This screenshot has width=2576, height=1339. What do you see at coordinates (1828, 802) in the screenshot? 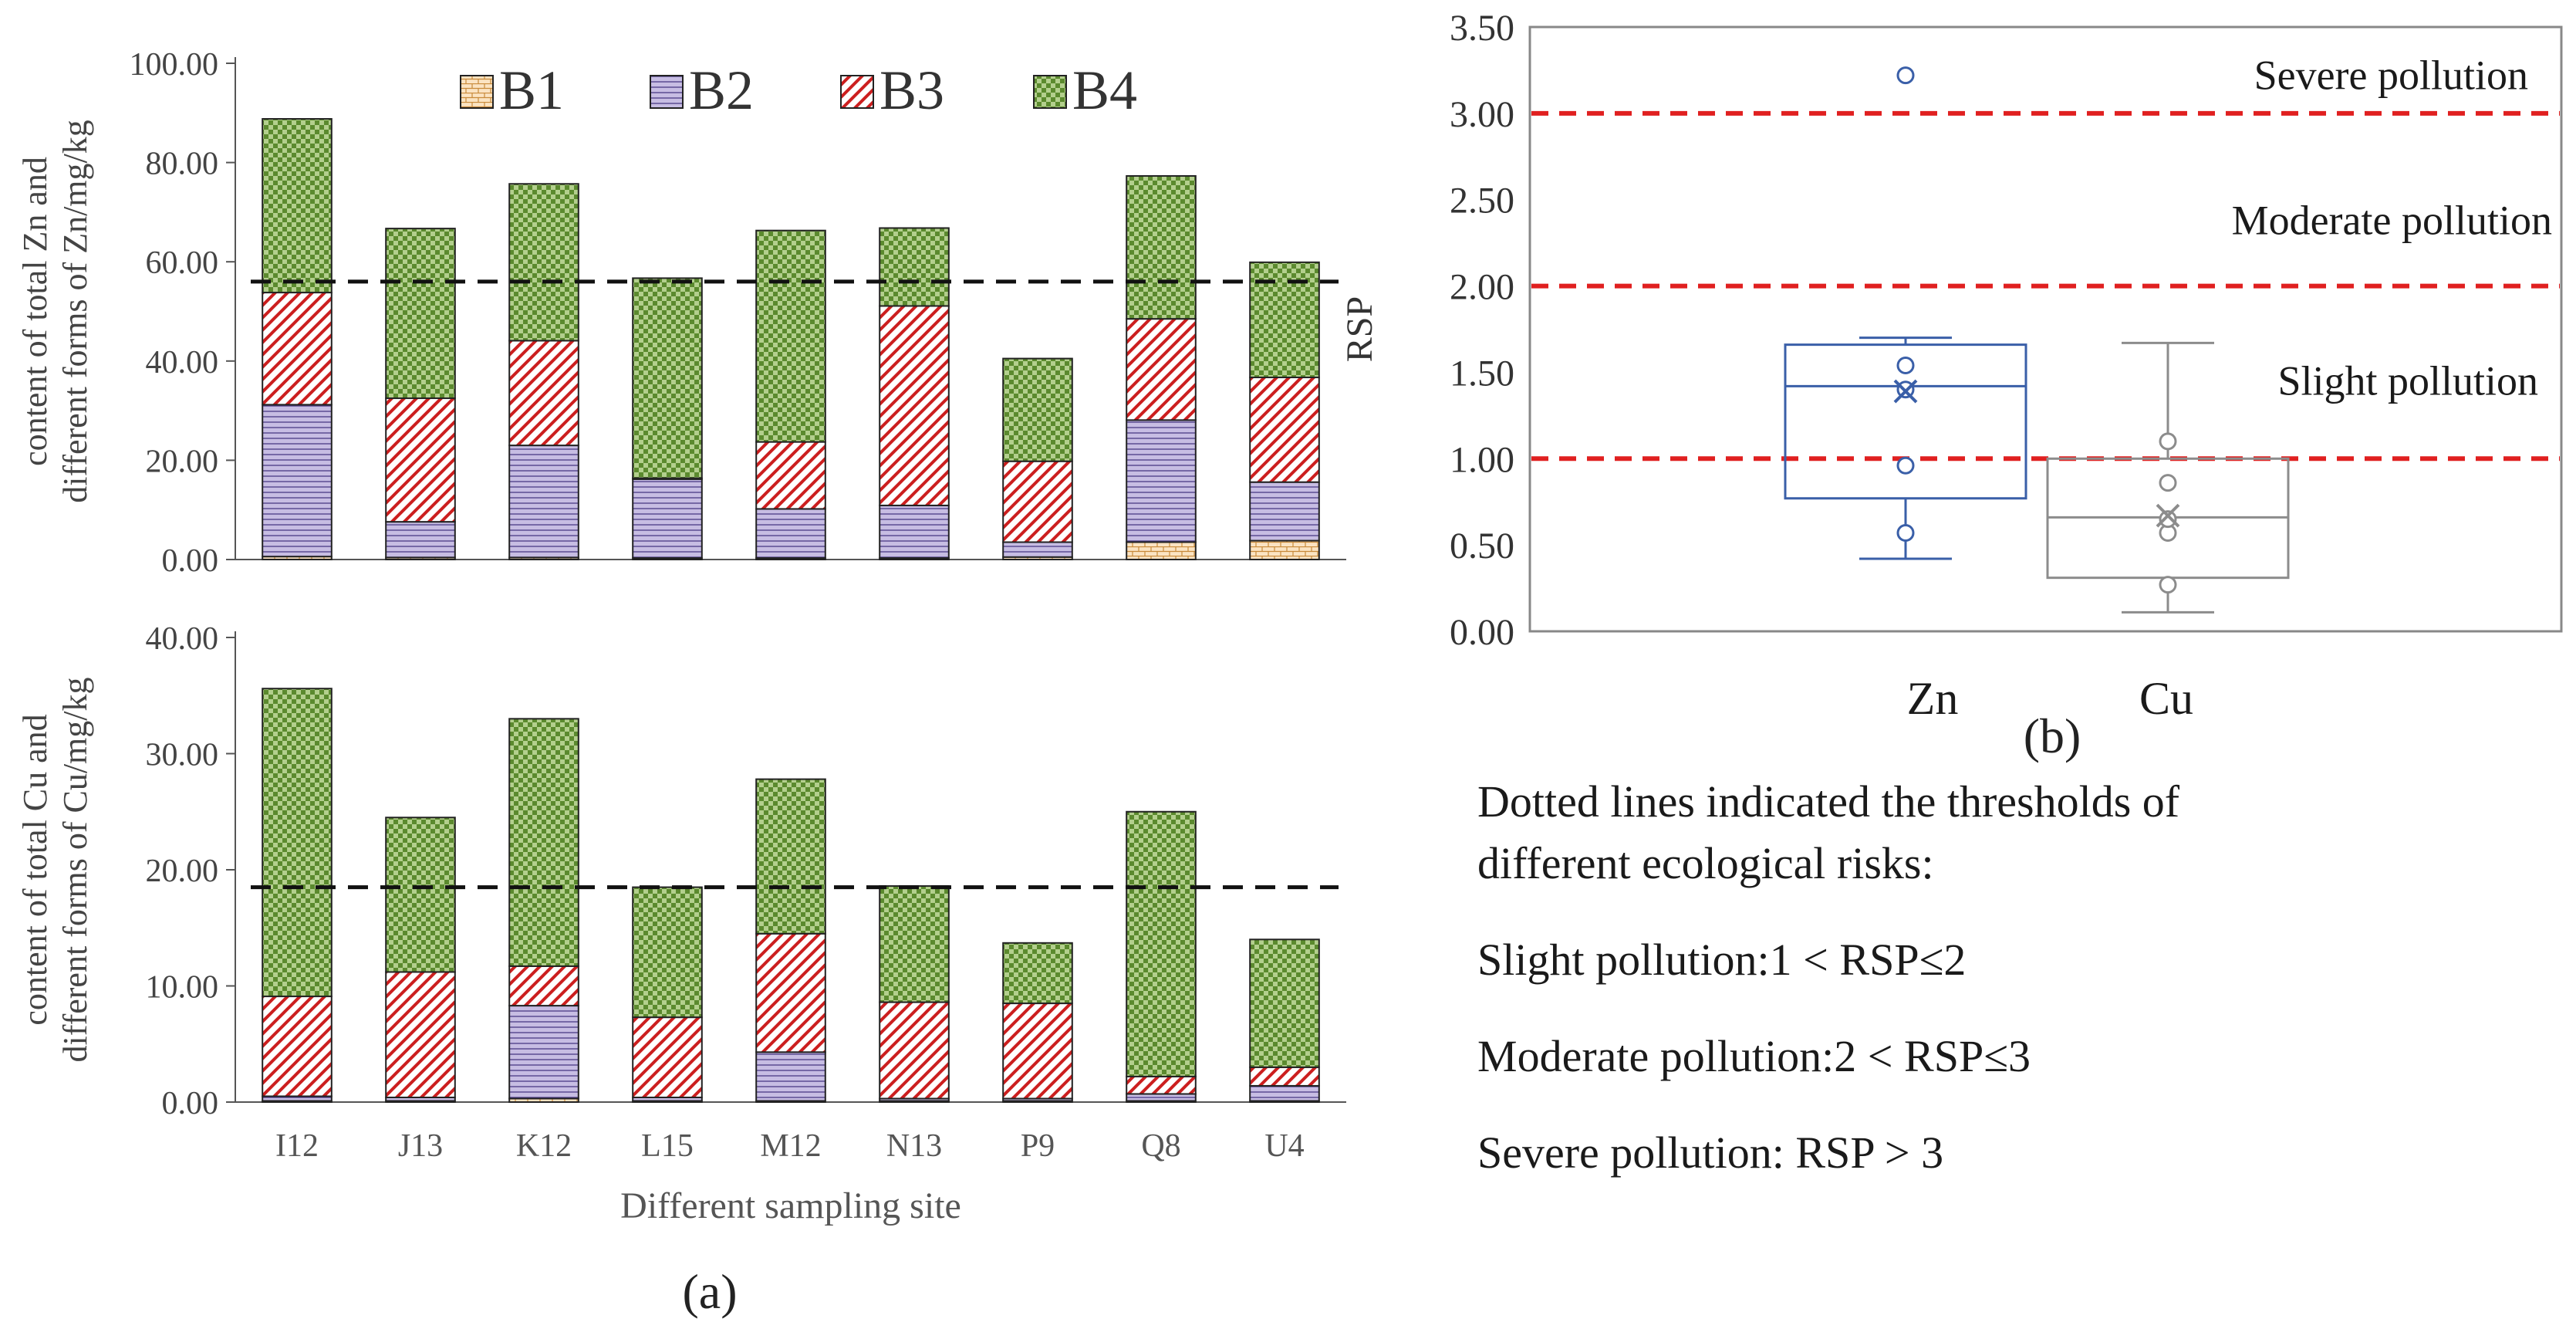
I see `note-line-1: Dotted lines indicated the thresholds of` at bounding box center [1828, 802].